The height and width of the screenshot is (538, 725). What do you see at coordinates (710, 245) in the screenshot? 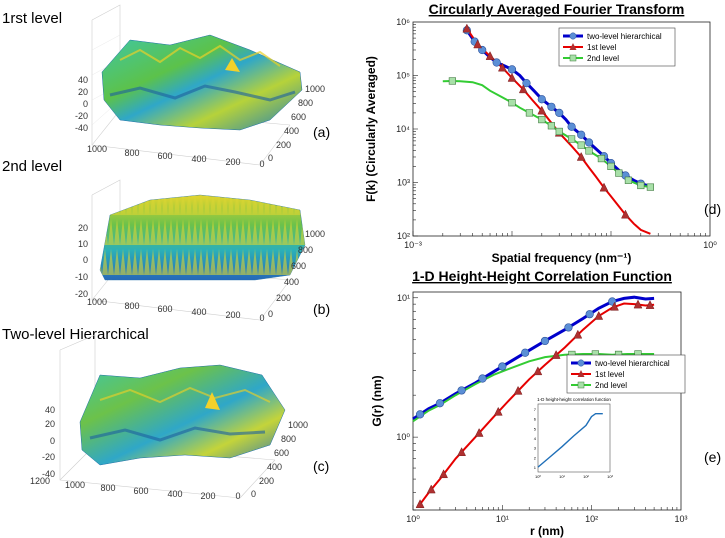
I see `x-tick-label: 10⁰` at bounding box center [710, 245].